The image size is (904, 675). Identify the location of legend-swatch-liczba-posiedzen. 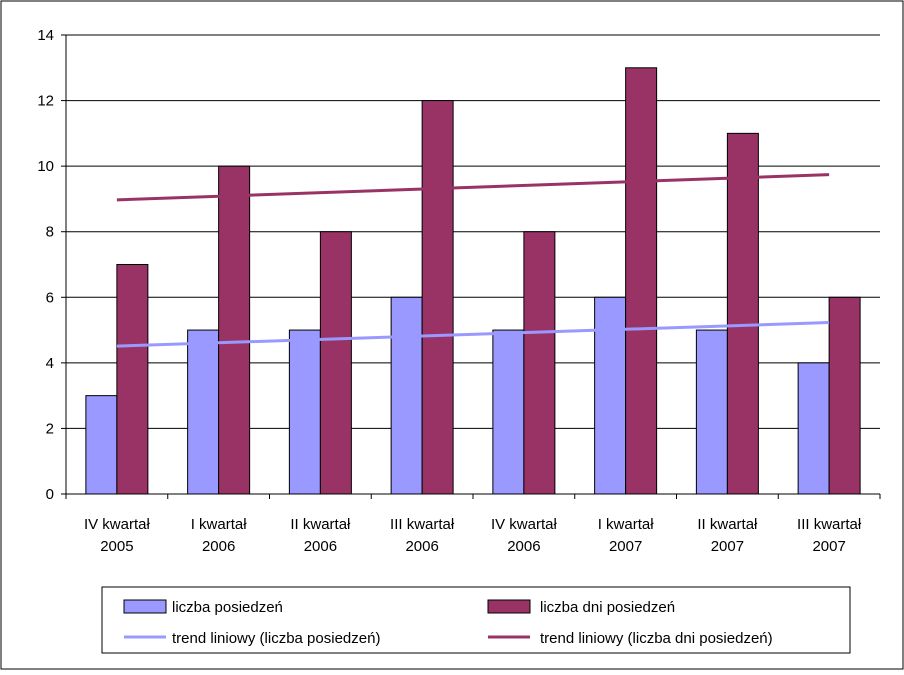
(145, 606).